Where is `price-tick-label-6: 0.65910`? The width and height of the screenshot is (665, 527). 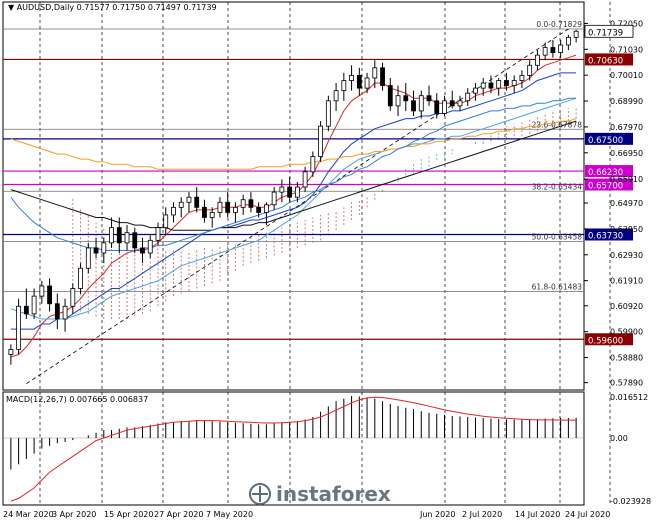
price-tick-label-6: 0.65910 is located at coordinates (626, 179).